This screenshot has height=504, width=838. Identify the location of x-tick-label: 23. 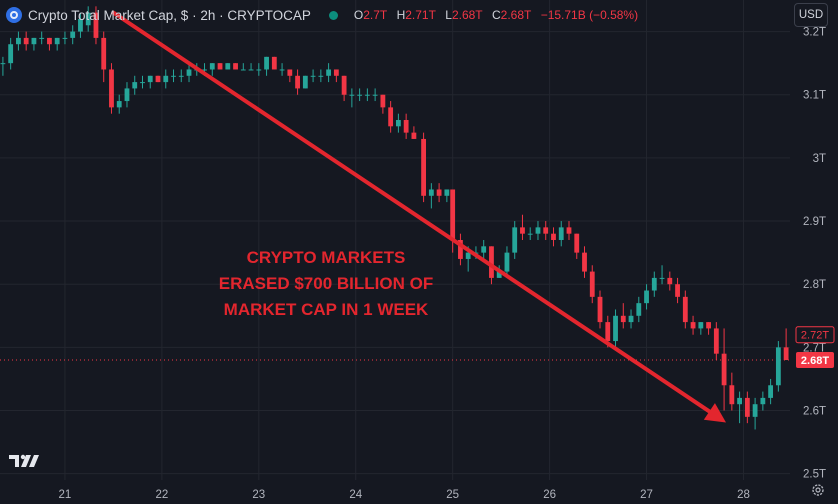
(258, 495).